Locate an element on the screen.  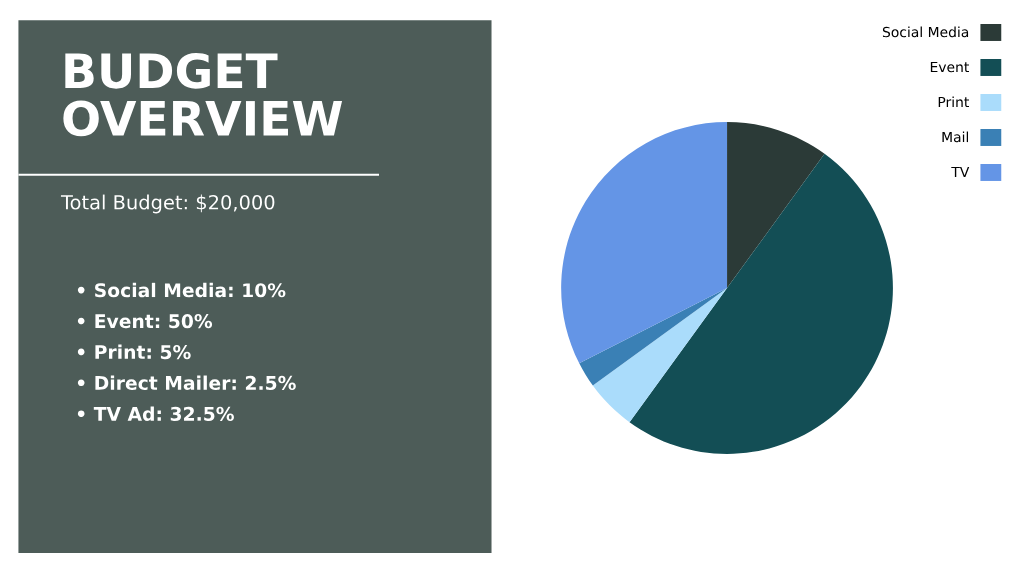
legend-label: TV is located at coordinates (960, 172).